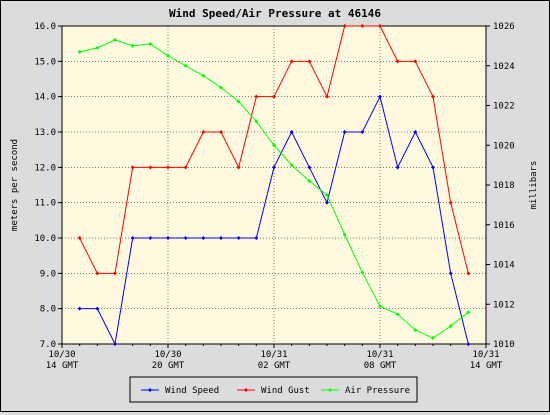  I want to click on left-axis-title: meters per second, so click(15, 185).